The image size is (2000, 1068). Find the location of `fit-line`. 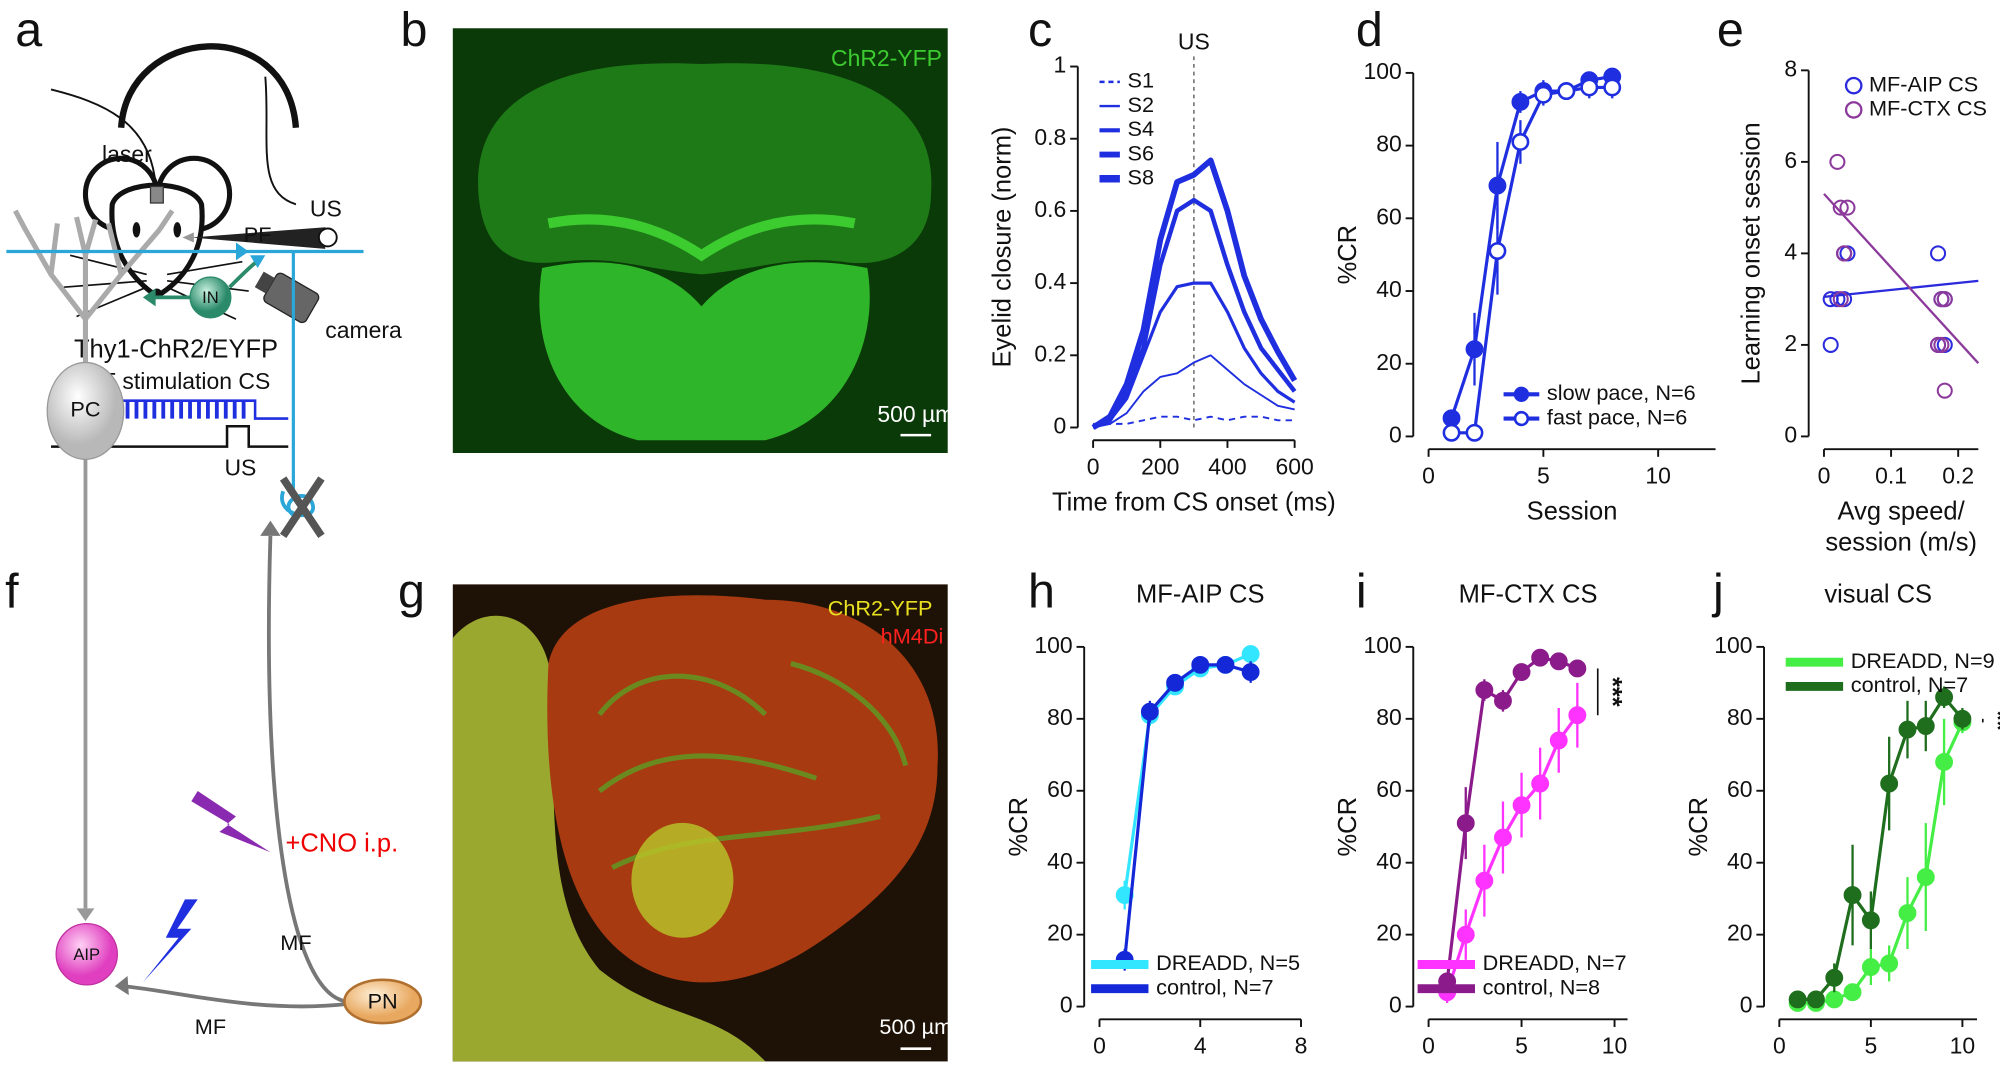

fit-line is located at coordinates (1901, 278).